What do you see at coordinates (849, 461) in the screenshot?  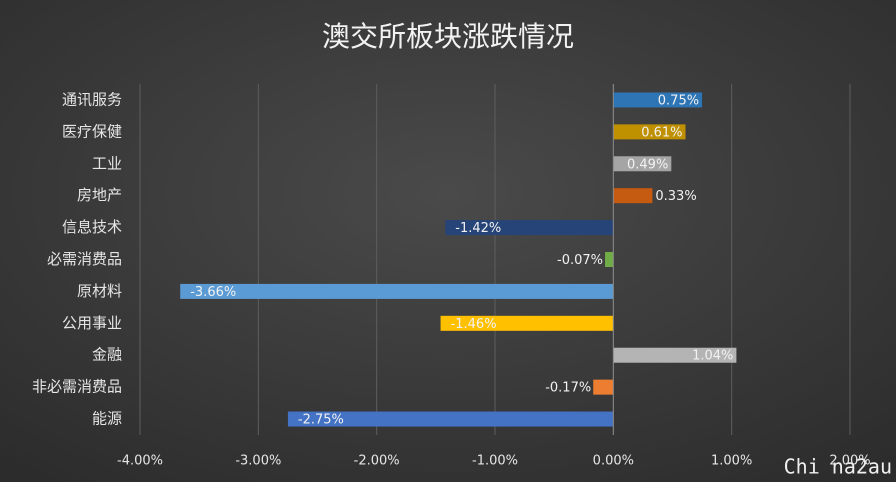 I see `x-tick-label: 2.00%` at bounding box center [849, 461].